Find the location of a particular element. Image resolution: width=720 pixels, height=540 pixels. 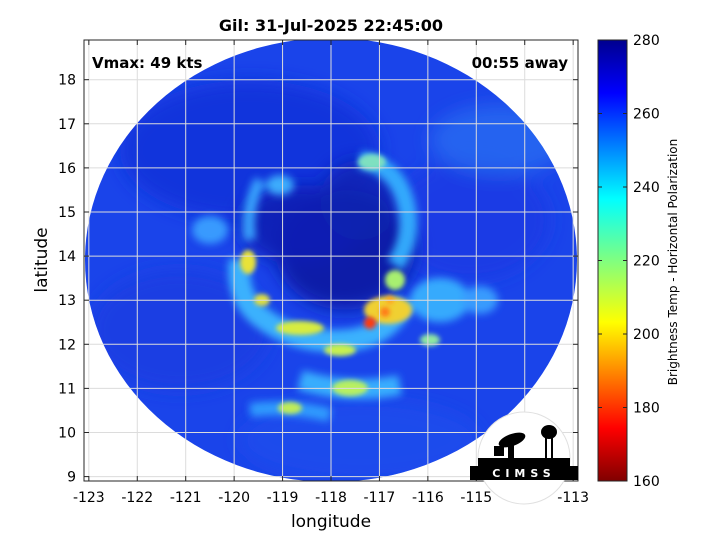

y-tick-label: 15 is located at coordinates (67, 213).